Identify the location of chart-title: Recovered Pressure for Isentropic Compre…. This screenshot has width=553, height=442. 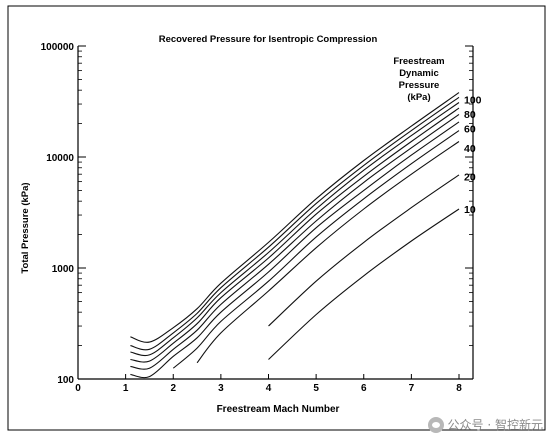
(268, 39).